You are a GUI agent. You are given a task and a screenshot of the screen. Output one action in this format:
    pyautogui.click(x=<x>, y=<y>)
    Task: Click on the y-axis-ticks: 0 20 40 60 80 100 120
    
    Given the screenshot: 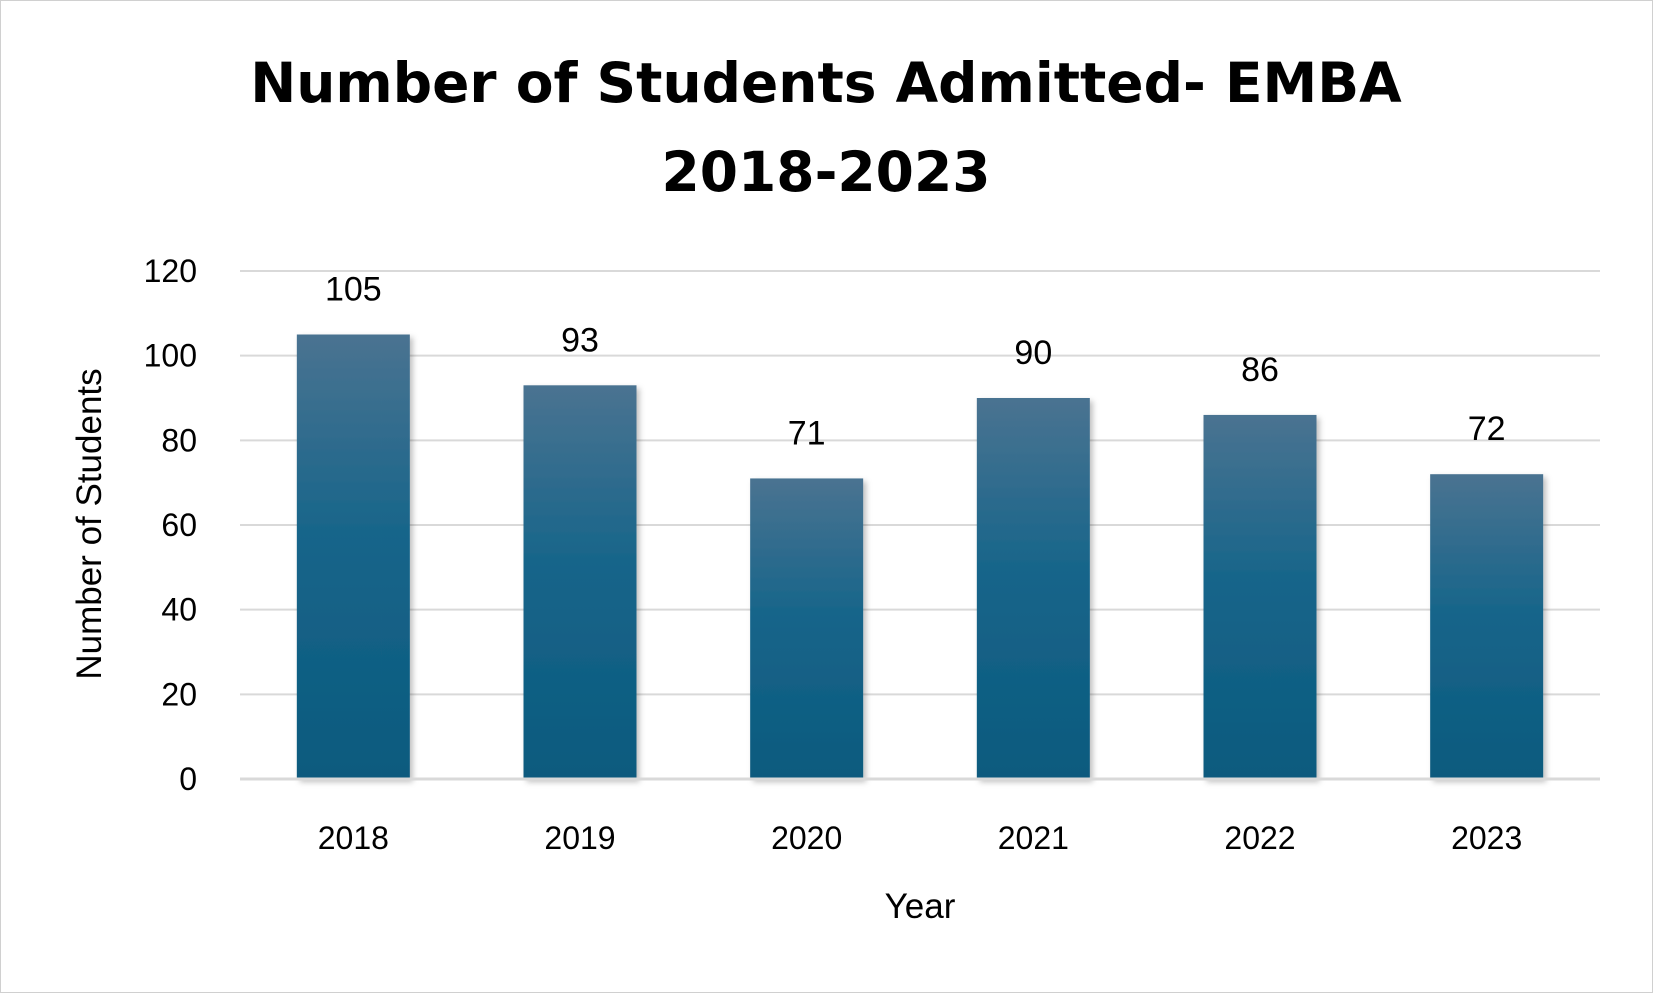 What is the action you would take?
    pyautogui.click(x=170, y=525)
    